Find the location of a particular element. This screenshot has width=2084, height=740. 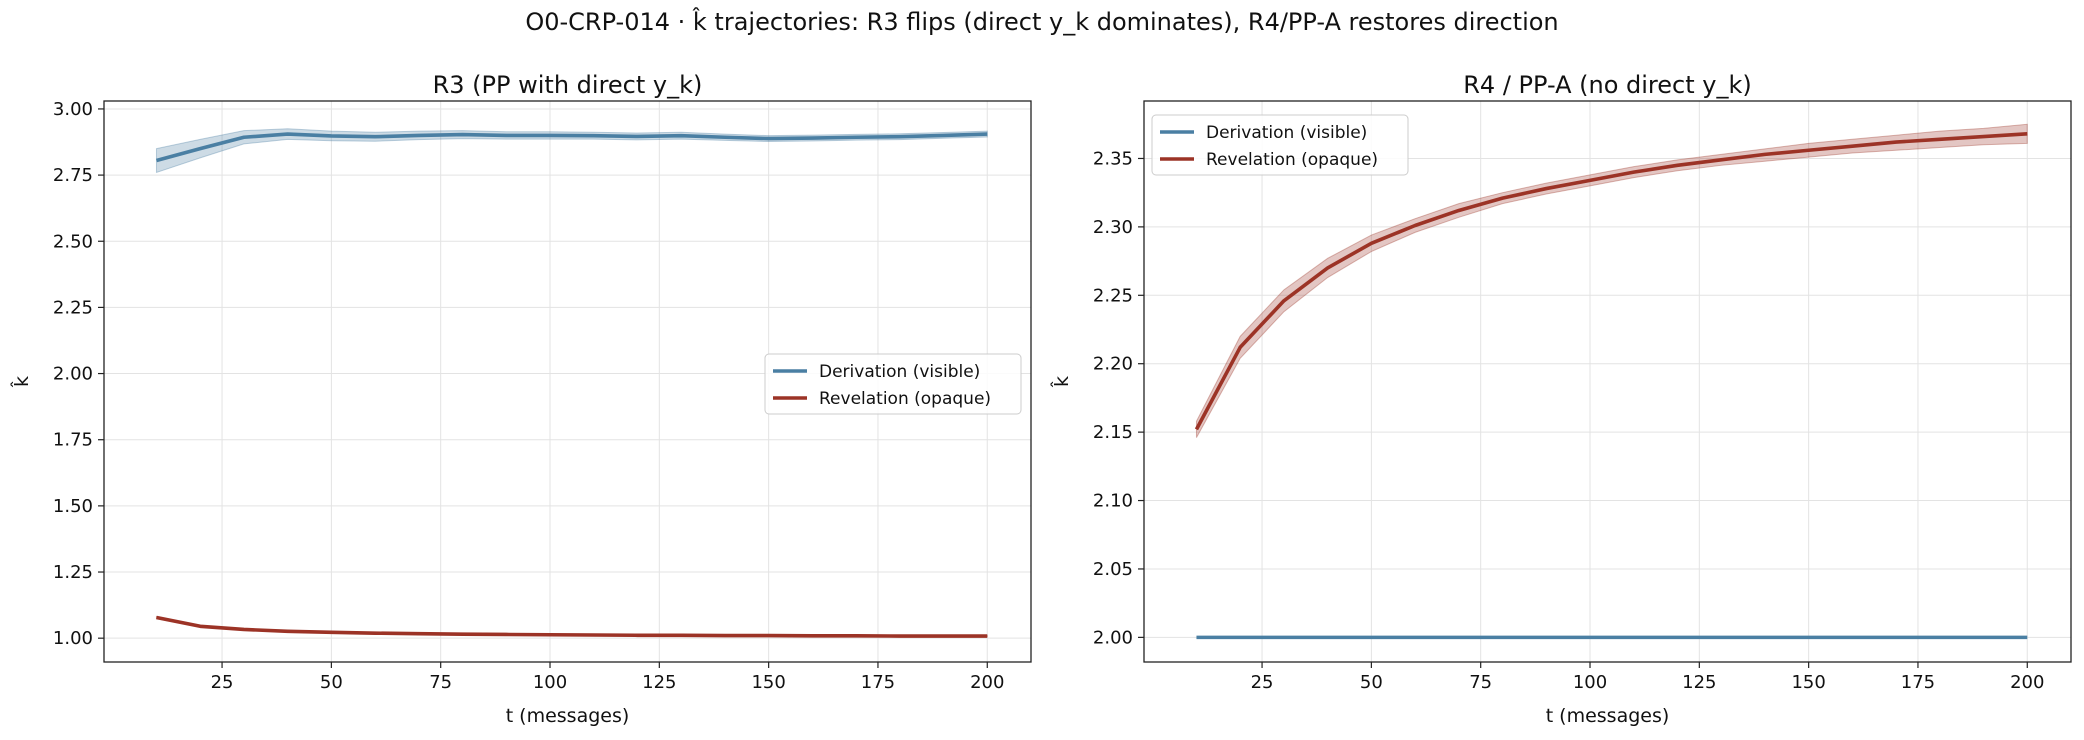

y-tick-label: 2.20 is located at coordinates (1113, 364).